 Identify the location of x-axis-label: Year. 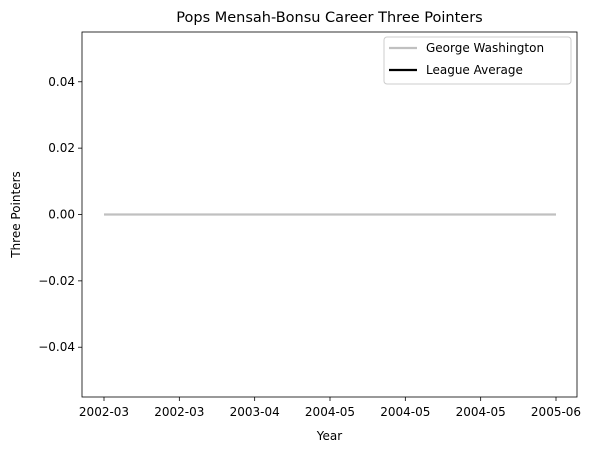
(329, 436).